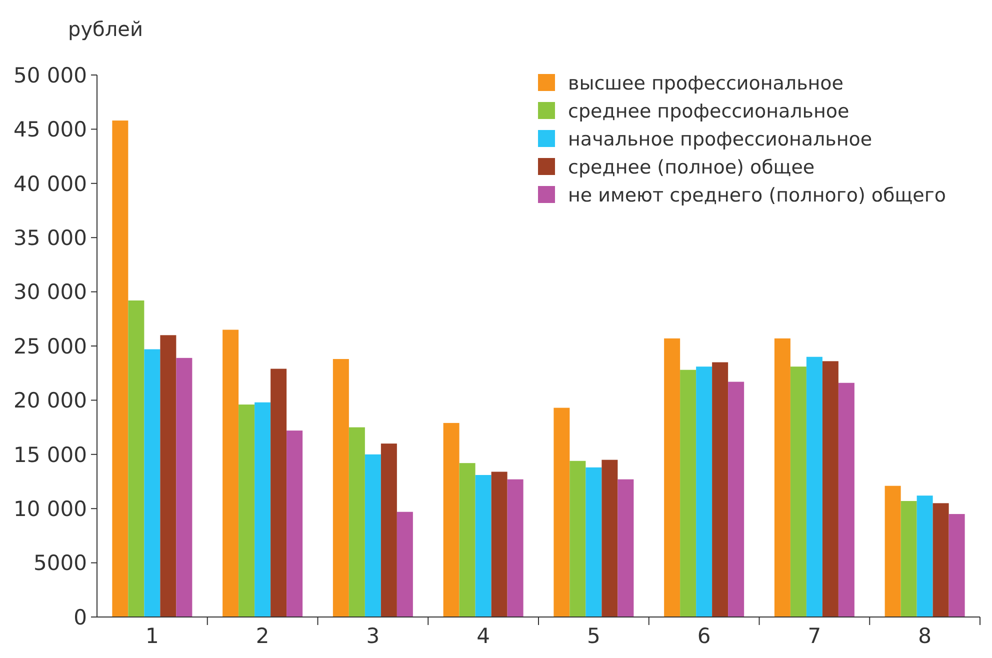 The height and width of the screenshot is (658, 992). I want to click on x-tick-label: 3, so click(373, 636).